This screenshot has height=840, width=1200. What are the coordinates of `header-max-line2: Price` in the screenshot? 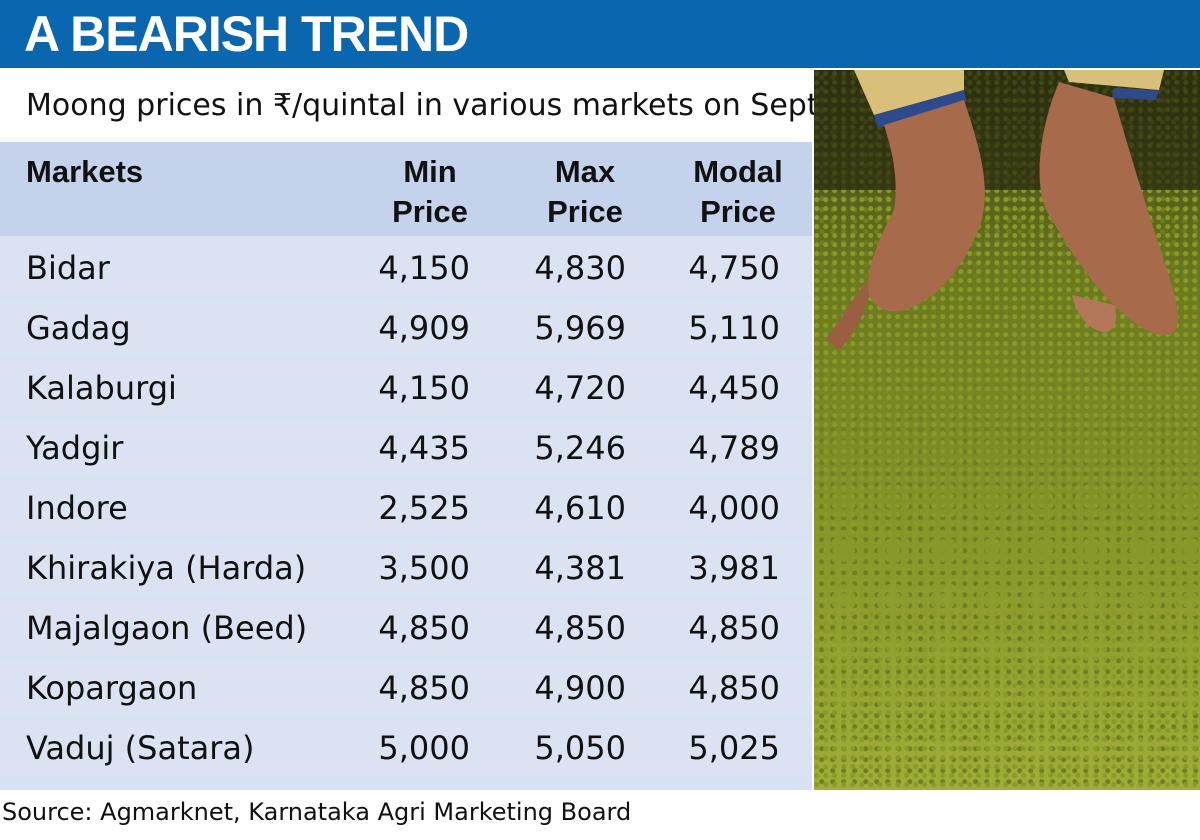 It's located at (585, 211).